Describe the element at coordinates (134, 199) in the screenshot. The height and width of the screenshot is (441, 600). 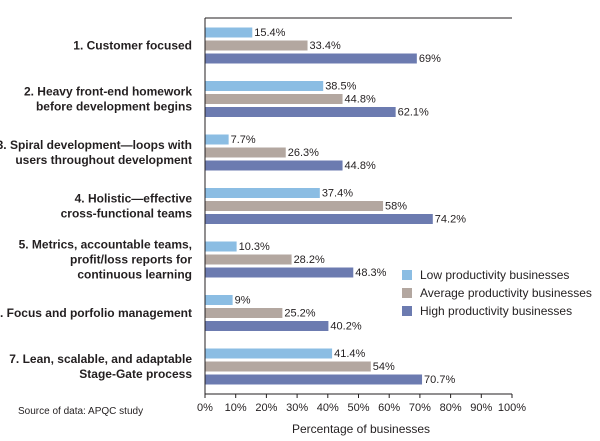
I see `category-label: 4. Holistic—effective` at that location.